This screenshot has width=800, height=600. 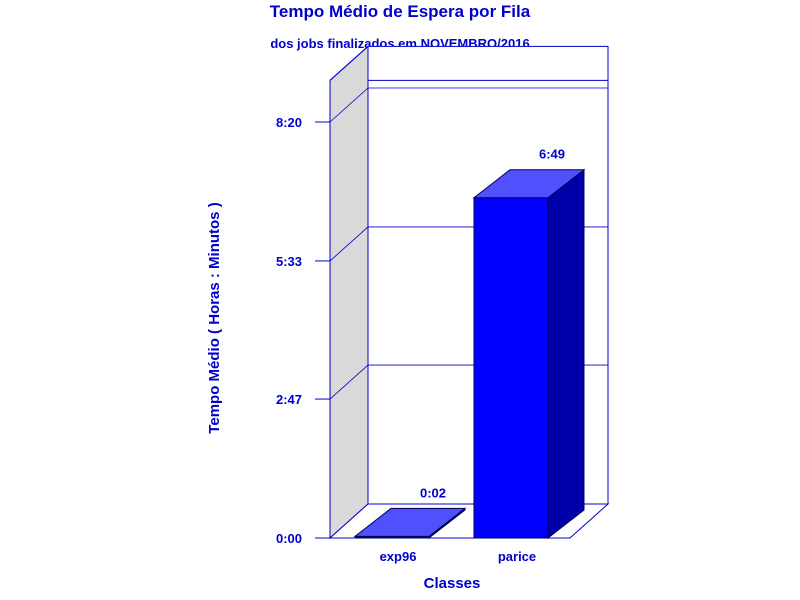 What do you see at coordinates (289, 122) in the screenshot?
I see `y-tick-label: 8:20` at bounding box center [289, 122].